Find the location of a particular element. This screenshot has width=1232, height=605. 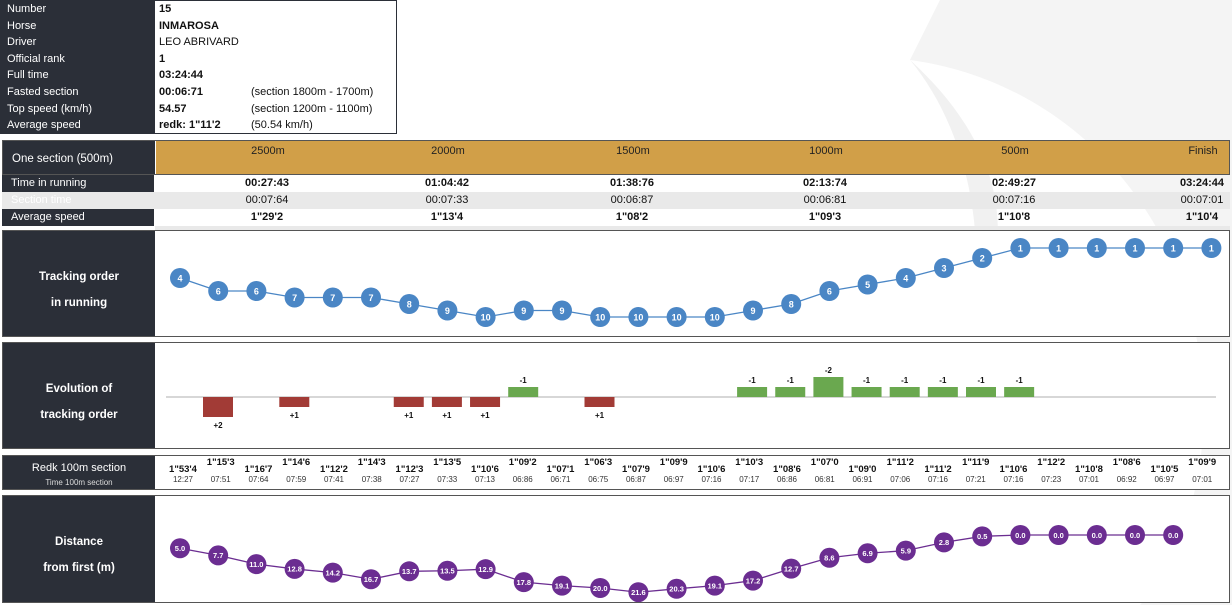

tracking-point: 7 is located at coordinates (294, 297).